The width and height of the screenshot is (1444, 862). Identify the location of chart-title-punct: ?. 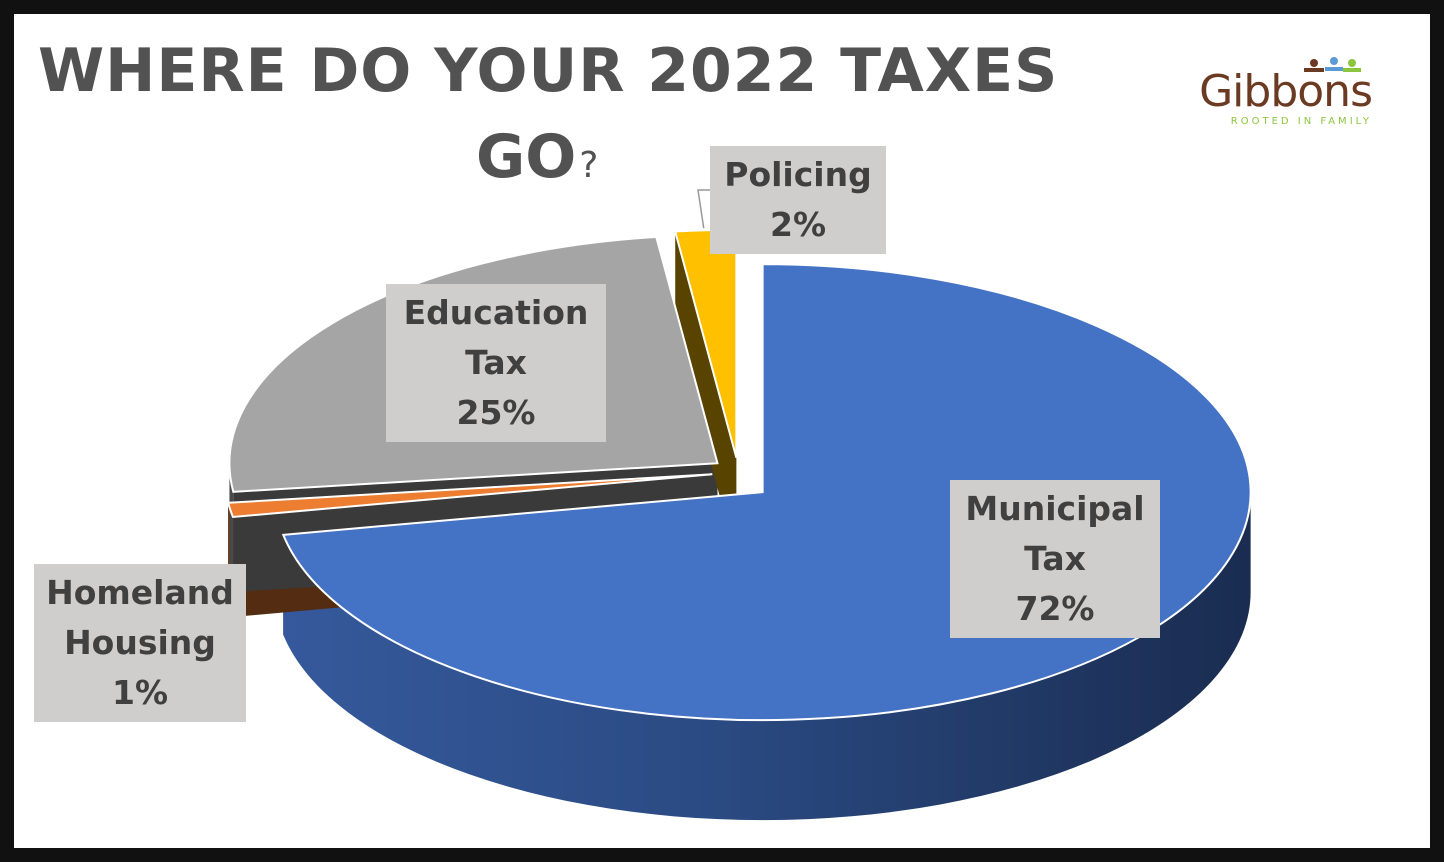
(589, 165).